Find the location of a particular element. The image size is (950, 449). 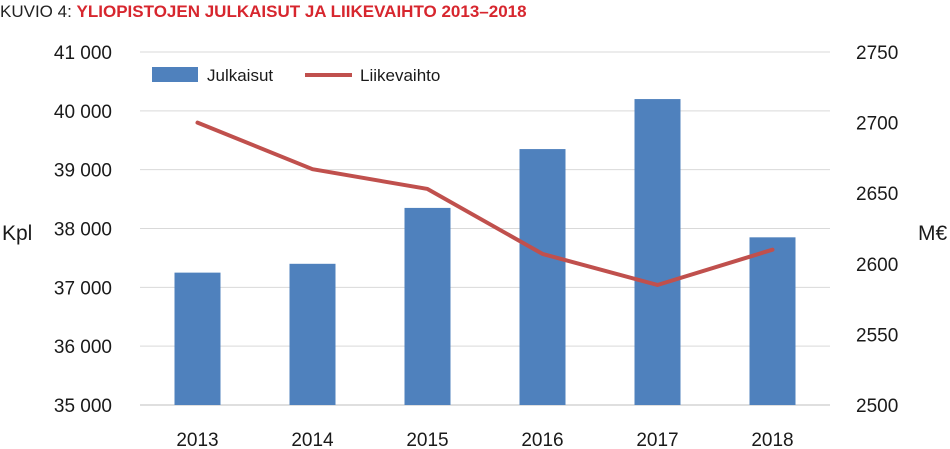

left-axis-label: Kpl is located at coordinates (17, 233).